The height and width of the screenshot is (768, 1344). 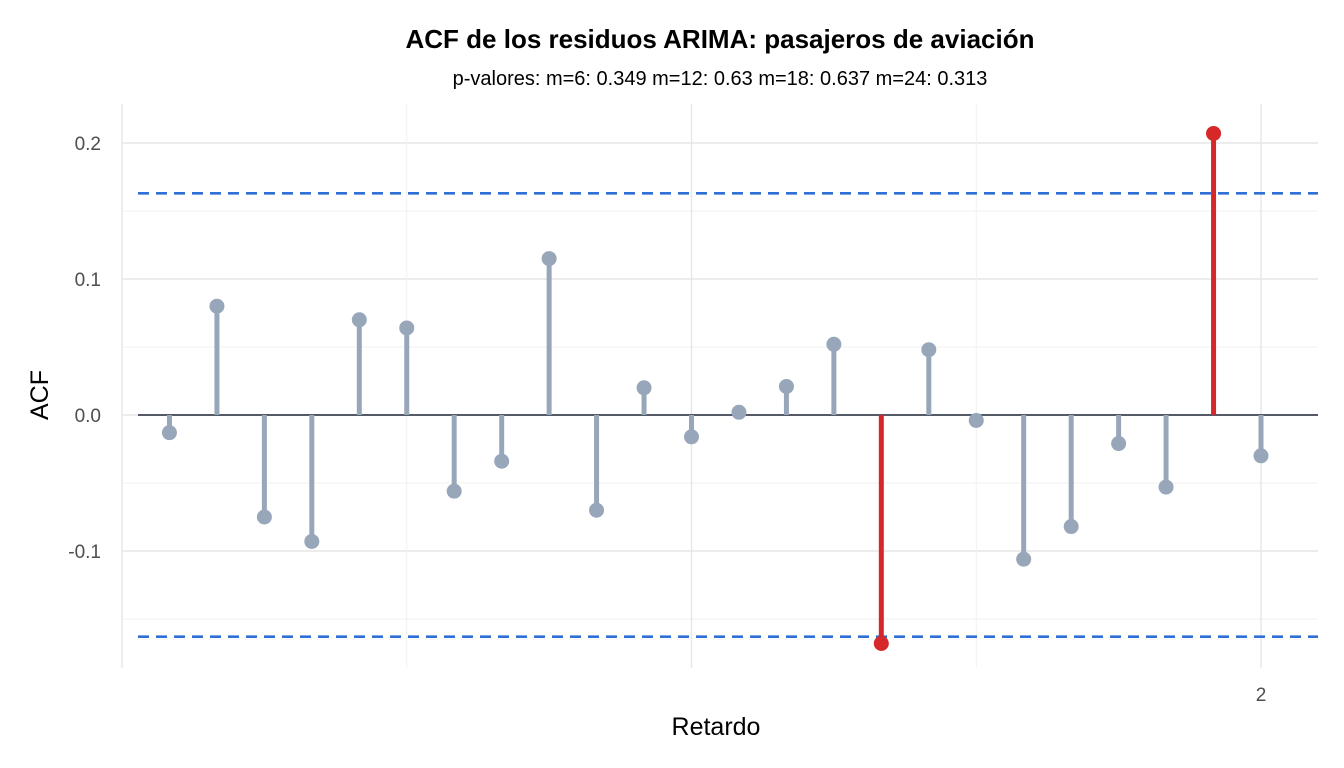 What do you see at coordinates (88, 144) in the screenshot?
I see `y-tick-label: 0.2` at bounding box center [88, 144].